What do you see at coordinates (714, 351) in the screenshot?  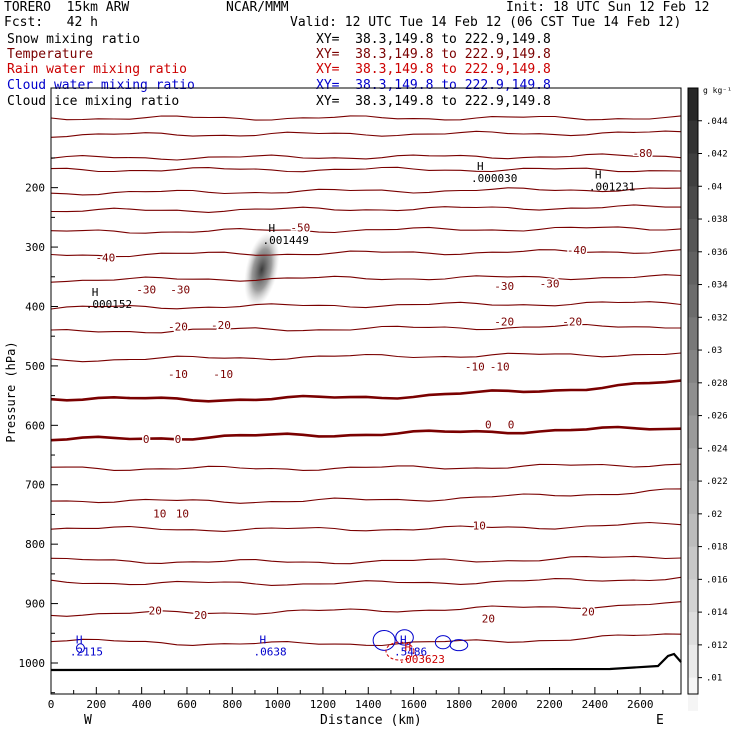 I see `colorbar-tick-label: .03` at bounding box center [714, 351].